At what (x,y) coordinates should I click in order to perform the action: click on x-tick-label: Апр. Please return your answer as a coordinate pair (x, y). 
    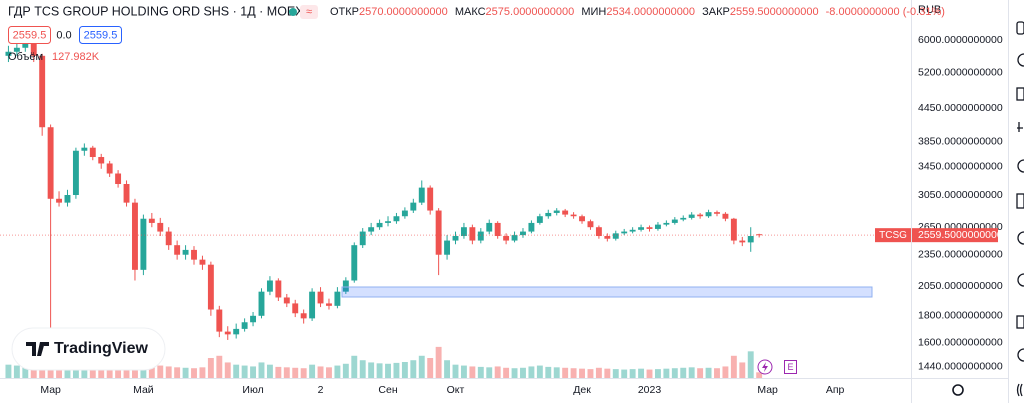
    Looking at the image, I should click on (835, 390).